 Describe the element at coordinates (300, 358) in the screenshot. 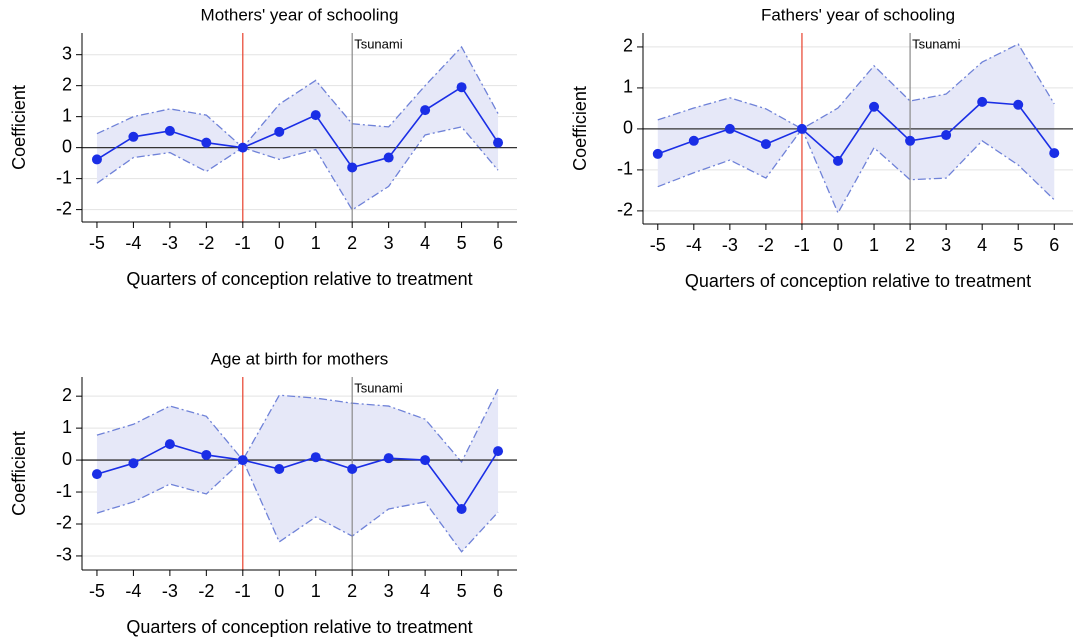

I see `panel-title: Age at birth for mothers` at that location.